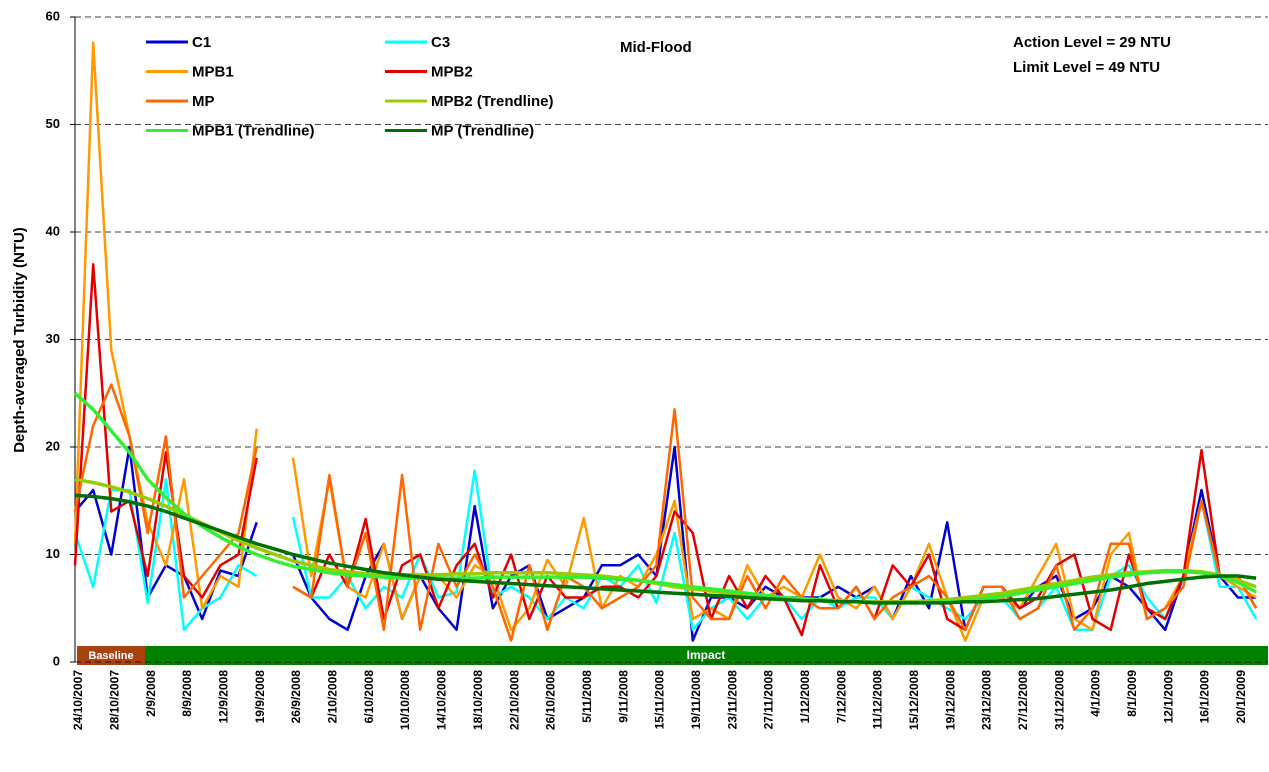 This screenshot has width=1269, height=772. I want to click on x-tick-label: 24/10/2007, so click(78, 700).